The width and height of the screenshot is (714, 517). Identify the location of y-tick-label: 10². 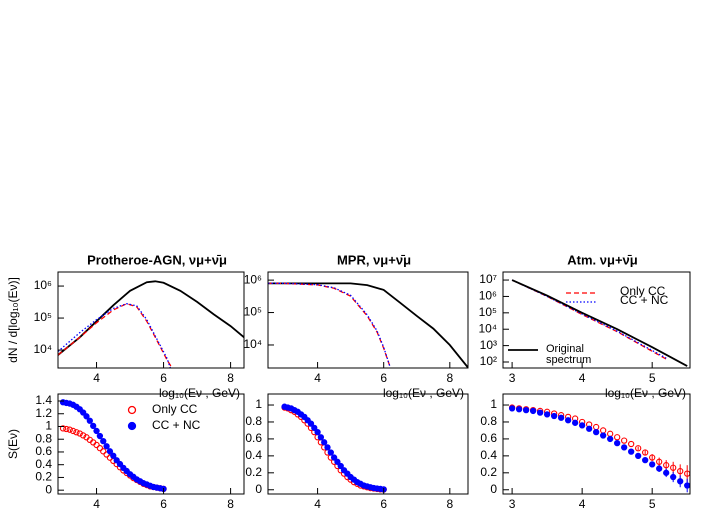
(488, 361).